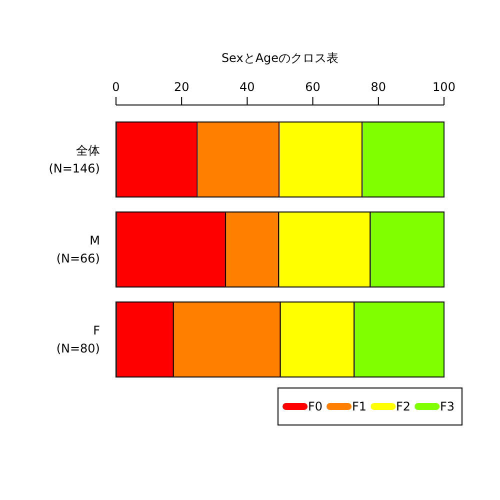 The height and width of the screenshot is (500, 500). What do you see at coordinates (447, 407) in the screenshot?
I see `legend-label: F3` at bounding box center [447, 407].